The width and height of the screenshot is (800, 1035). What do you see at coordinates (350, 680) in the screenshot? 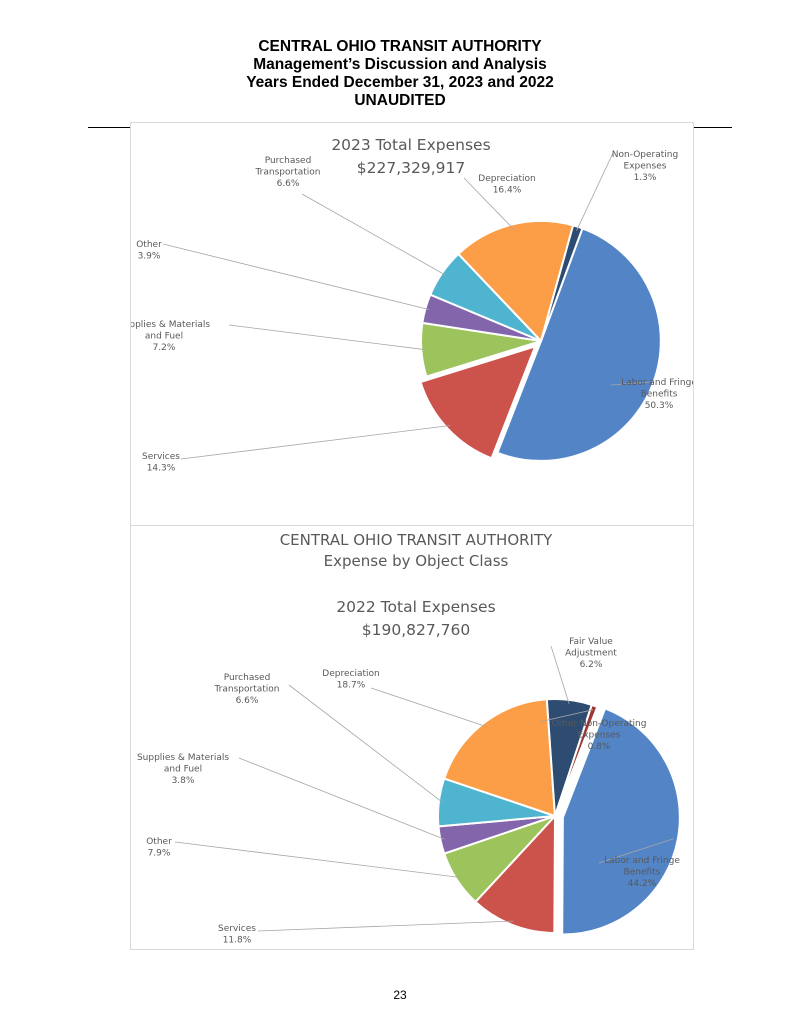
I see `pie-label-depreciation: Depreciation 18.7%` at bounding box center [350, 680].